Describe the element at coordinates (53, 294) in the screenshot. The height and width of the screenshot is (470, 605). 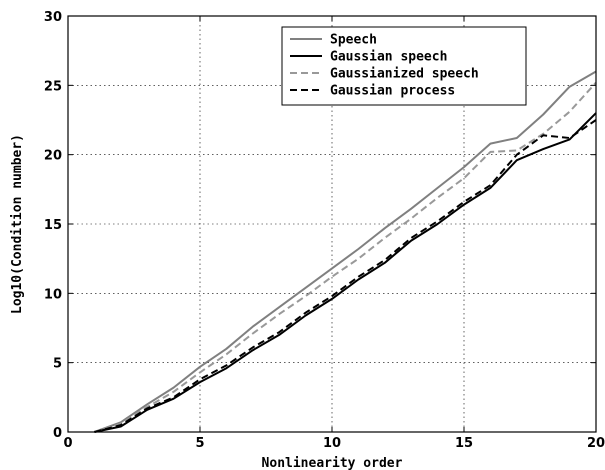
I see `y-tick-label: 10` at that location.